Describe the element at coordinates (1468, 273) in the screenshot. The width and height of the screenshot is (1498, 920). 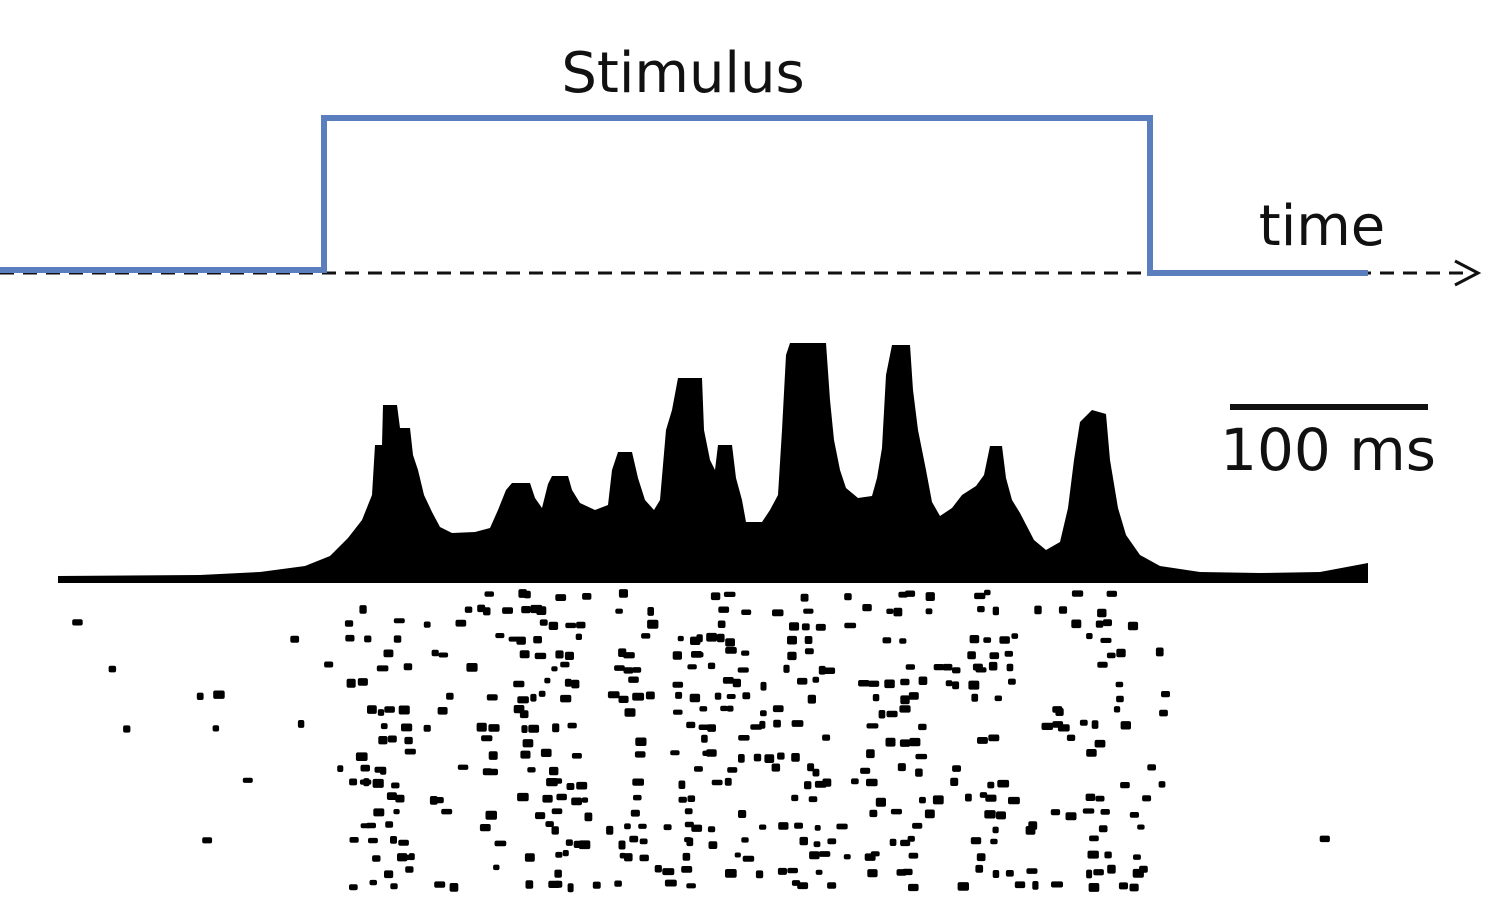
I see `time-axis-arrowhead` at that location.